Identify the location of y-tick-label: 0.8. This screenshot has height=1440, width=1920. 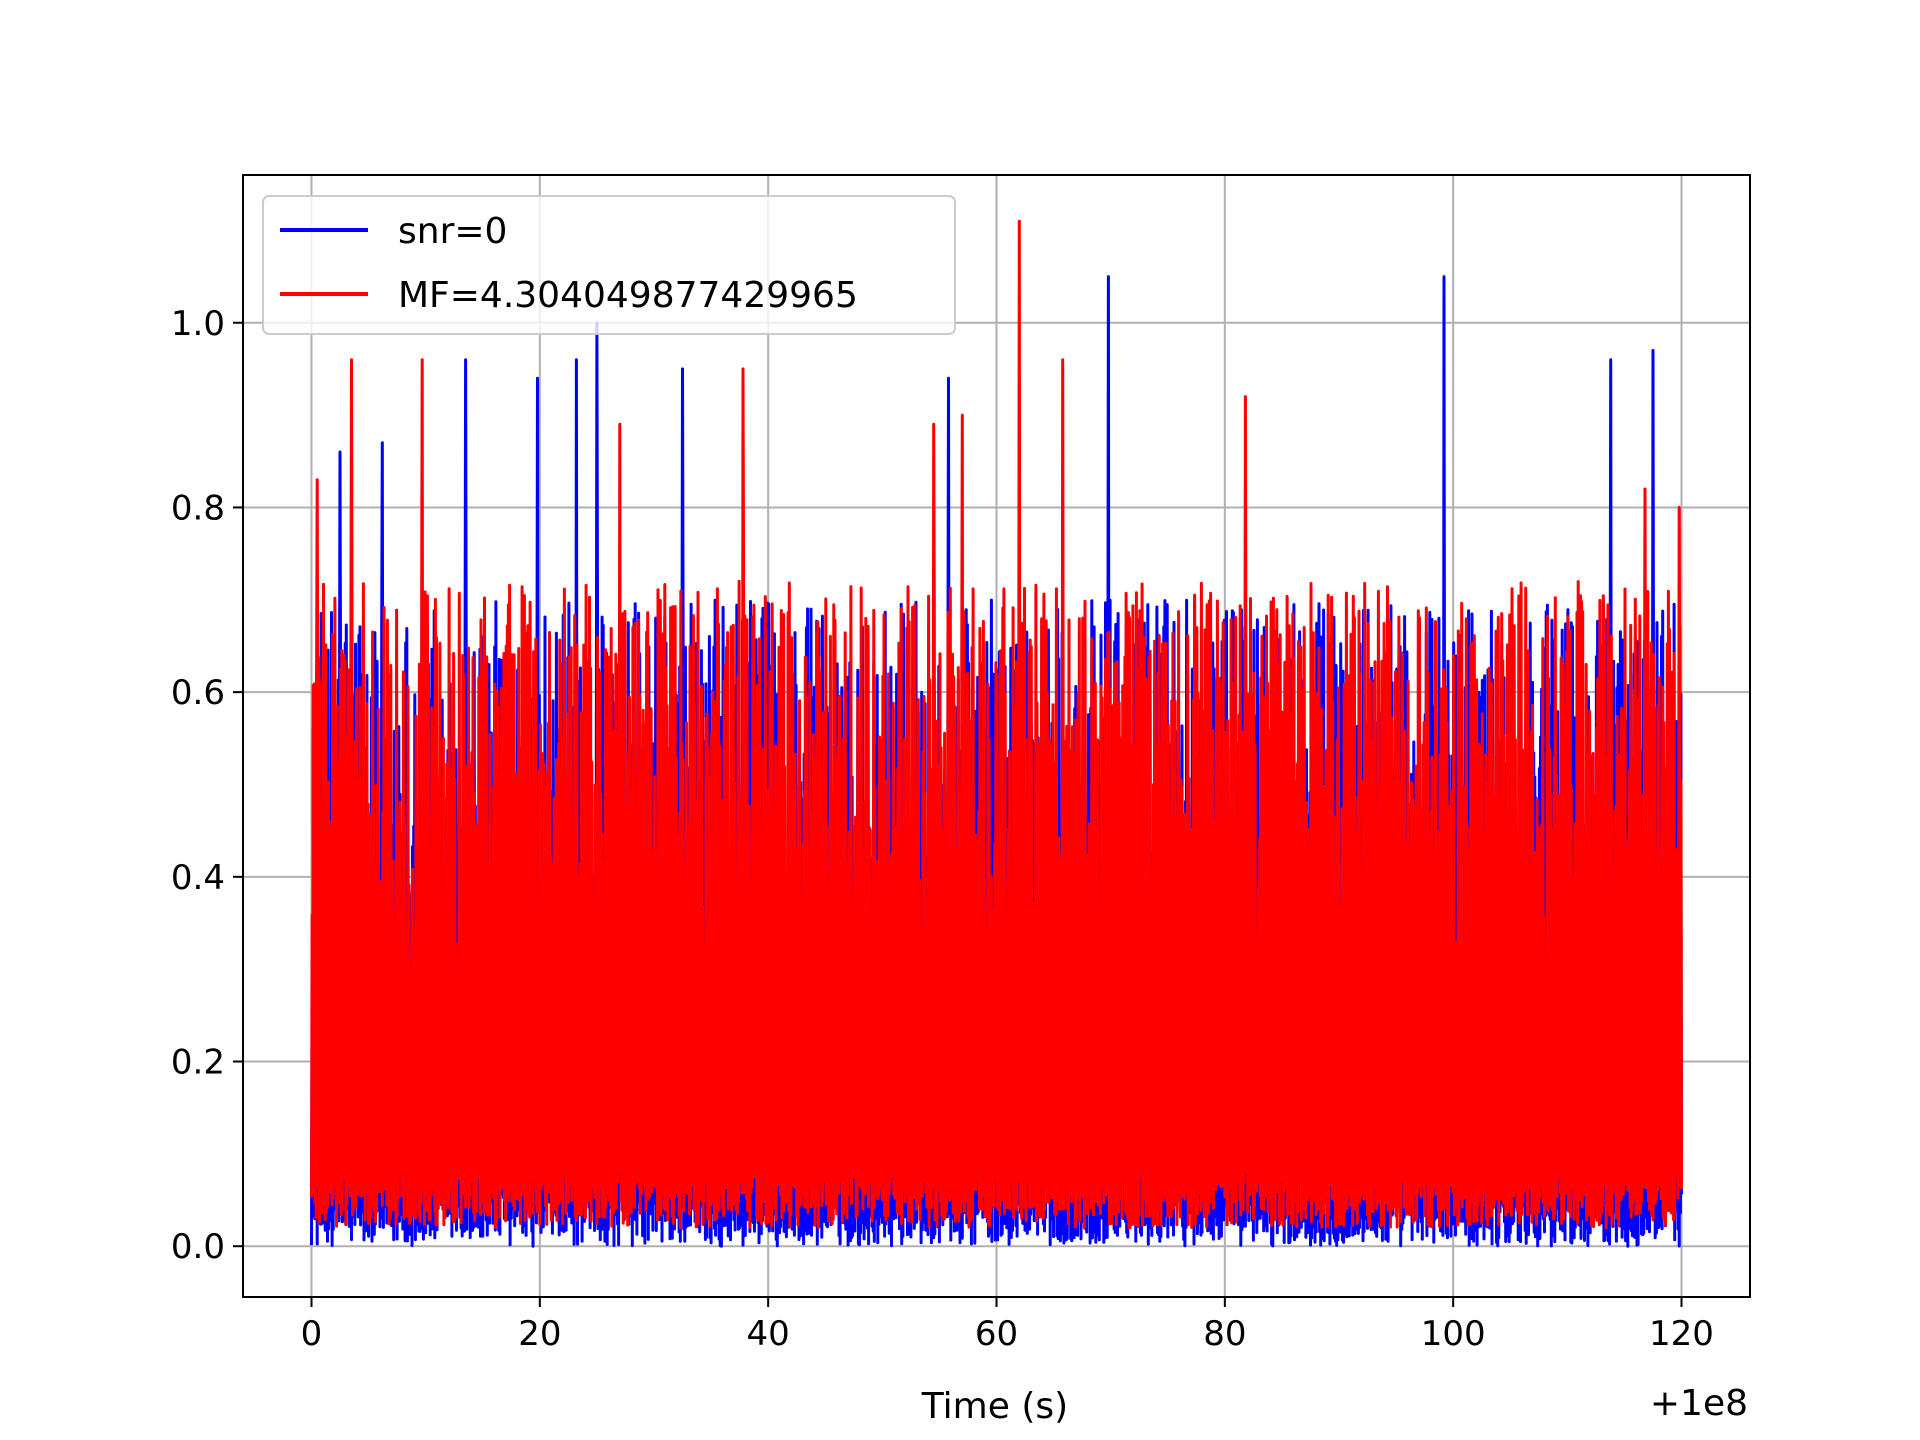
(198, 508).